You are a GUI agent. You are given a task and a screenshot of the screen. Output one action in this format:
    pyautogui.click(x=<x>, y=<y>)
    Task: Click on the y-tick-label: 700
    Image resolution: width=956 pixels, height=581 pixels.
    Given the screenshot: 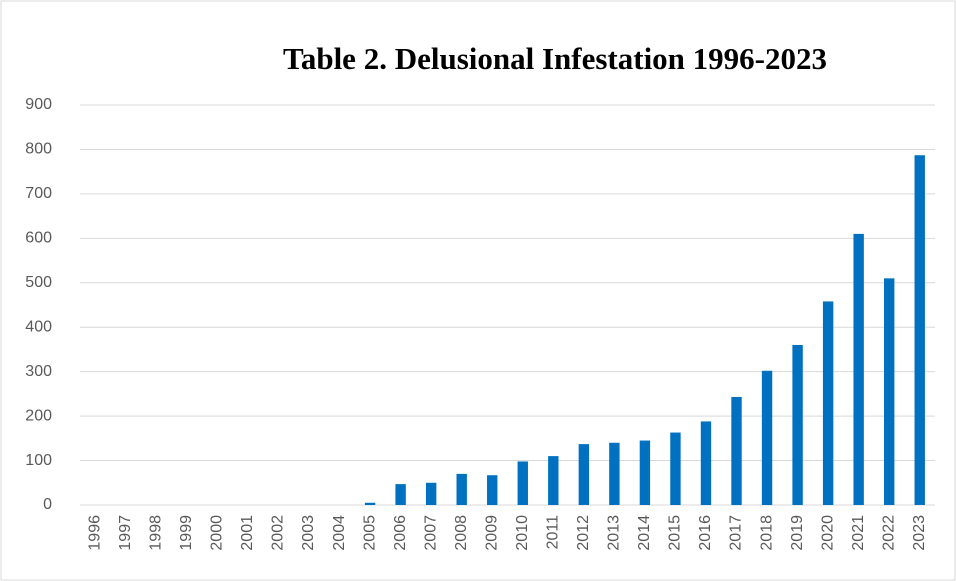 What is the action you would take?
    pyautogui.click(x=38, y=193)
    